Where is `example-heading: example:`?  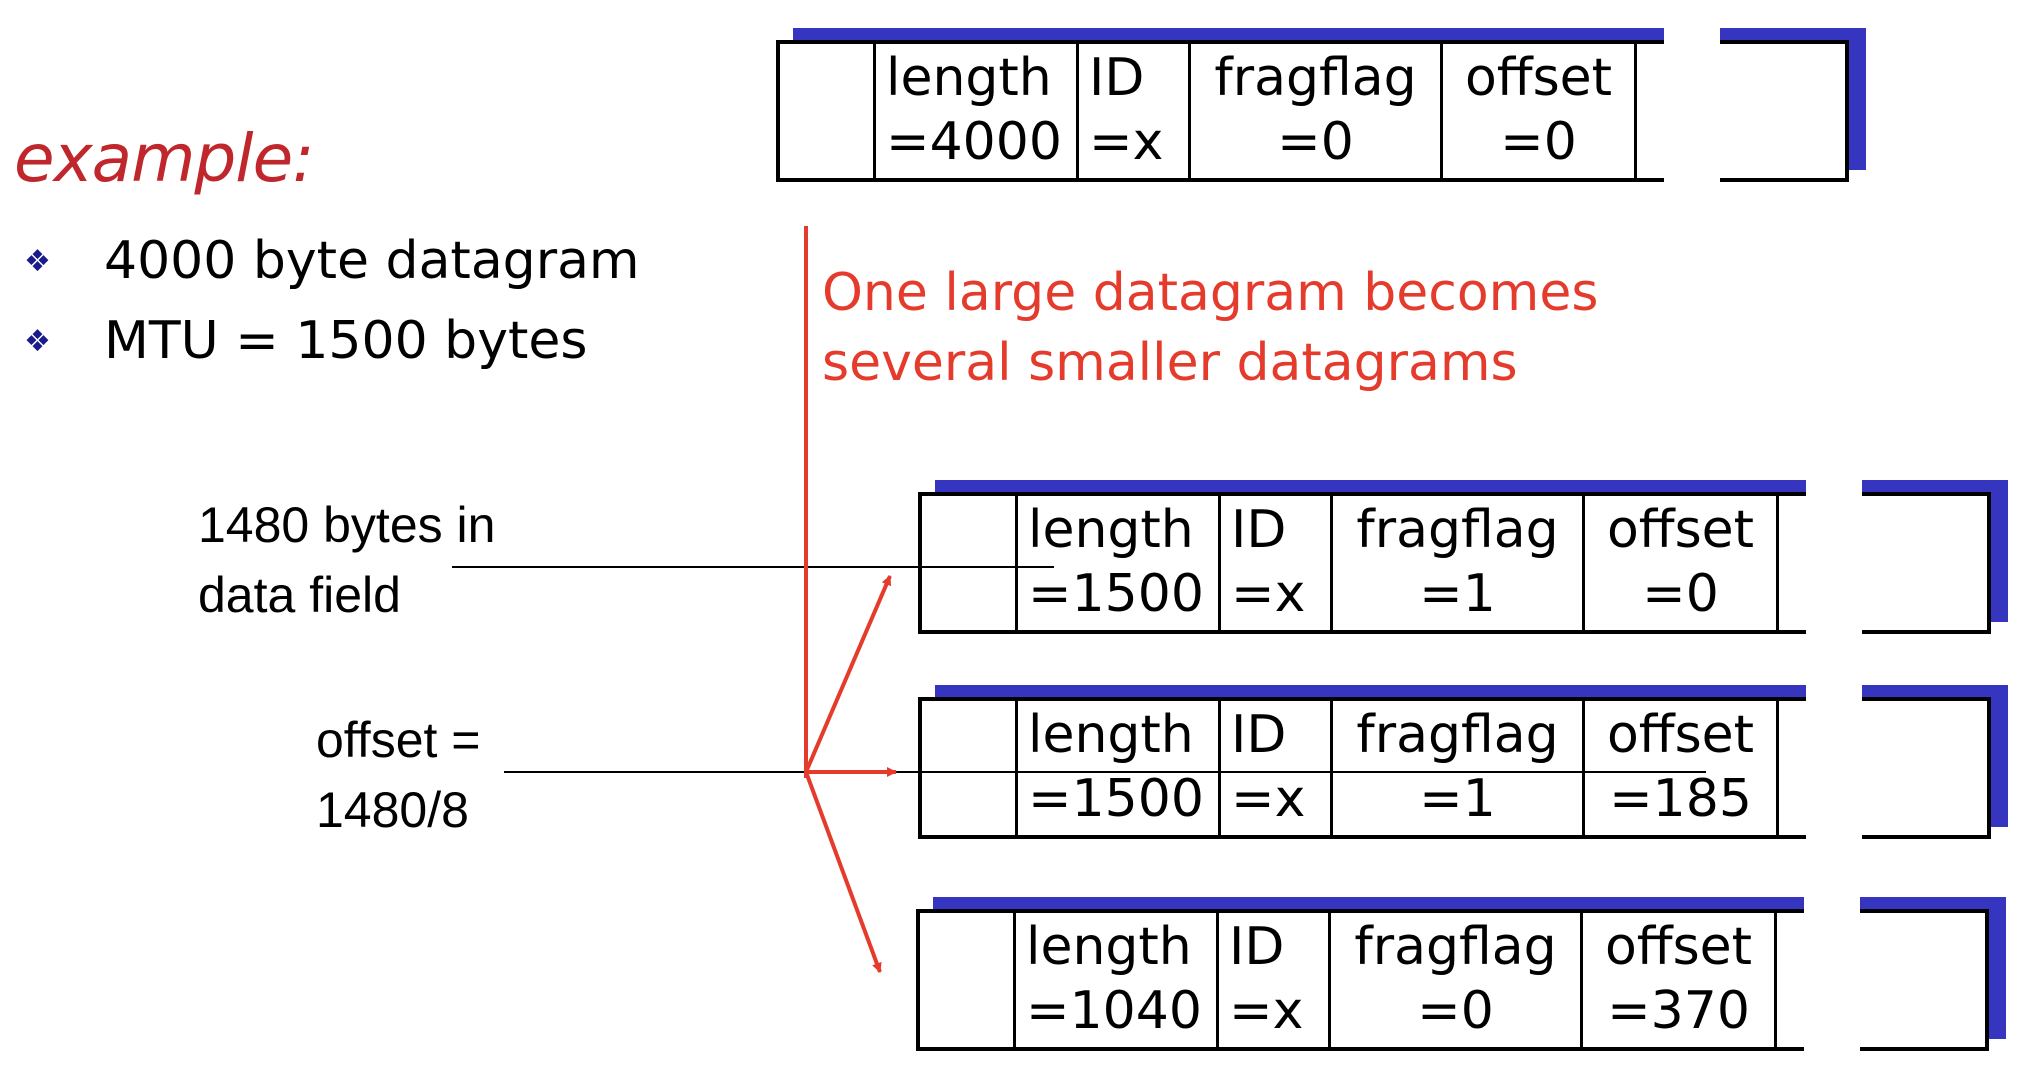
example-heading: example: is located at coordinates (164, 158).